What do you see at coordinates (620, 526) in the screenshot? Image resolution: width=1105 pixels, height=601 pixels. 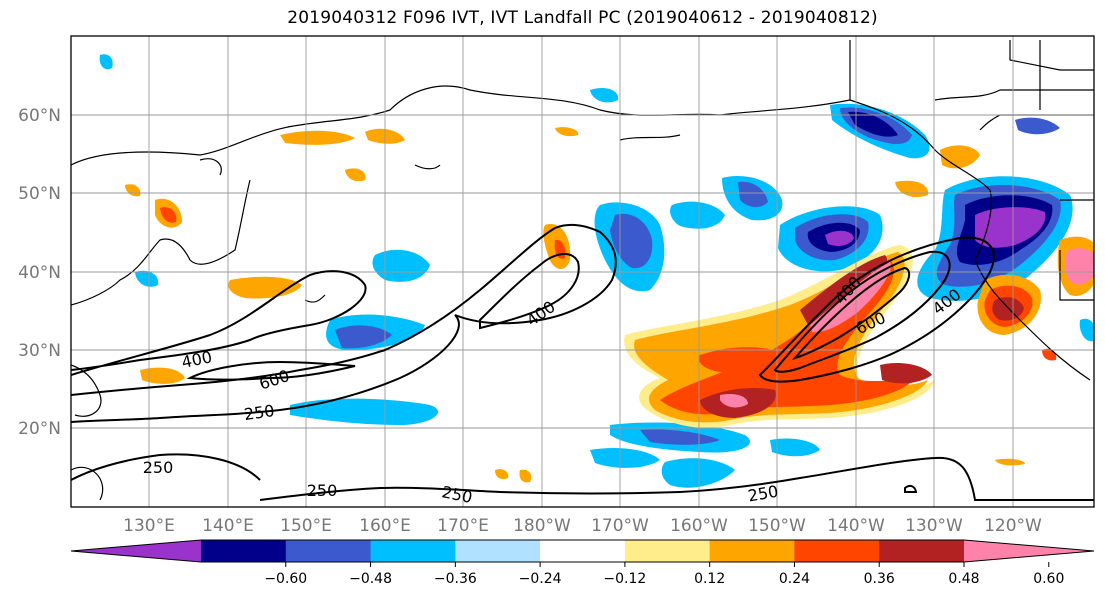 I see `lon-label: 170°W` at bounding box center [620, 526].